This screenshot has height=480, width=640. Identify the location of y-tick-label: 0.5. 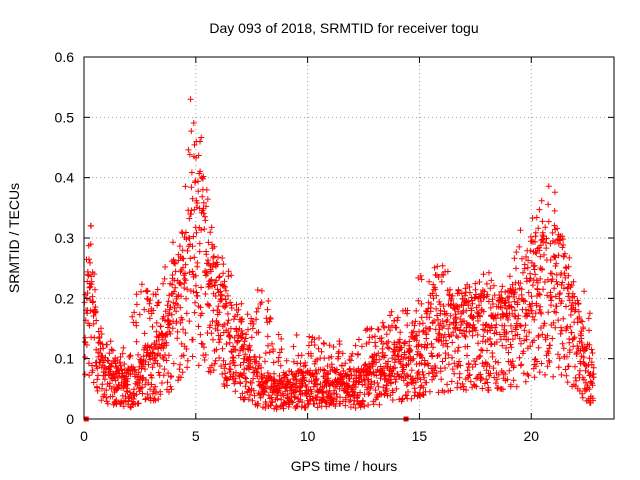
(65, 117).